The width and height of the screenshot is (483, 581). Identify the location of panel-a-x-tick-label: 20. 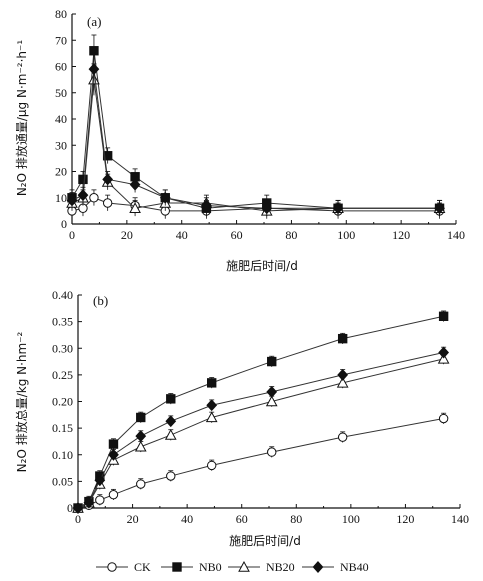
(127, 235).